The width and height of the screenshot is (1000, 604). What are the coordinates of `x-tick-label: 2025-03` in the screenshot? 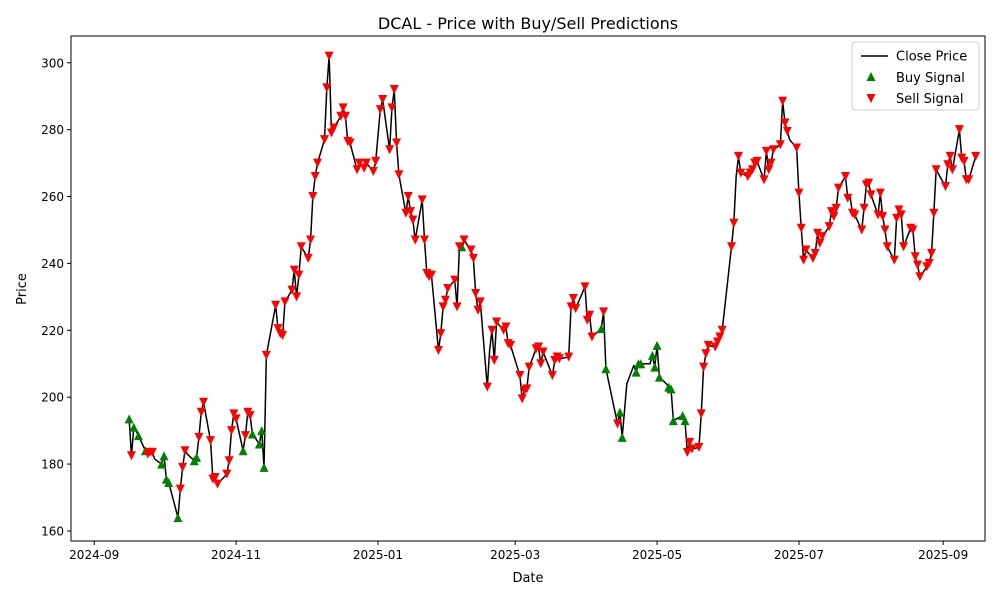 It's located at (515, 555).